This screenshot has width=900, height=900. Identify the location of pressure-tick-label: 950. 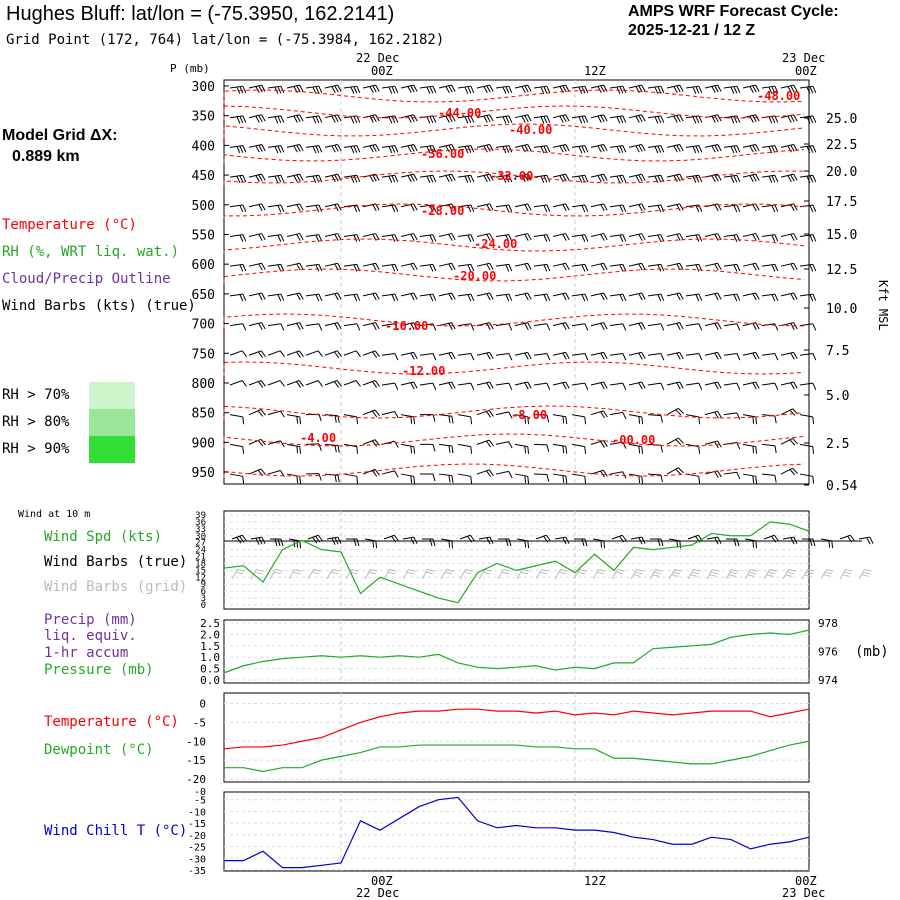
(203, 473).